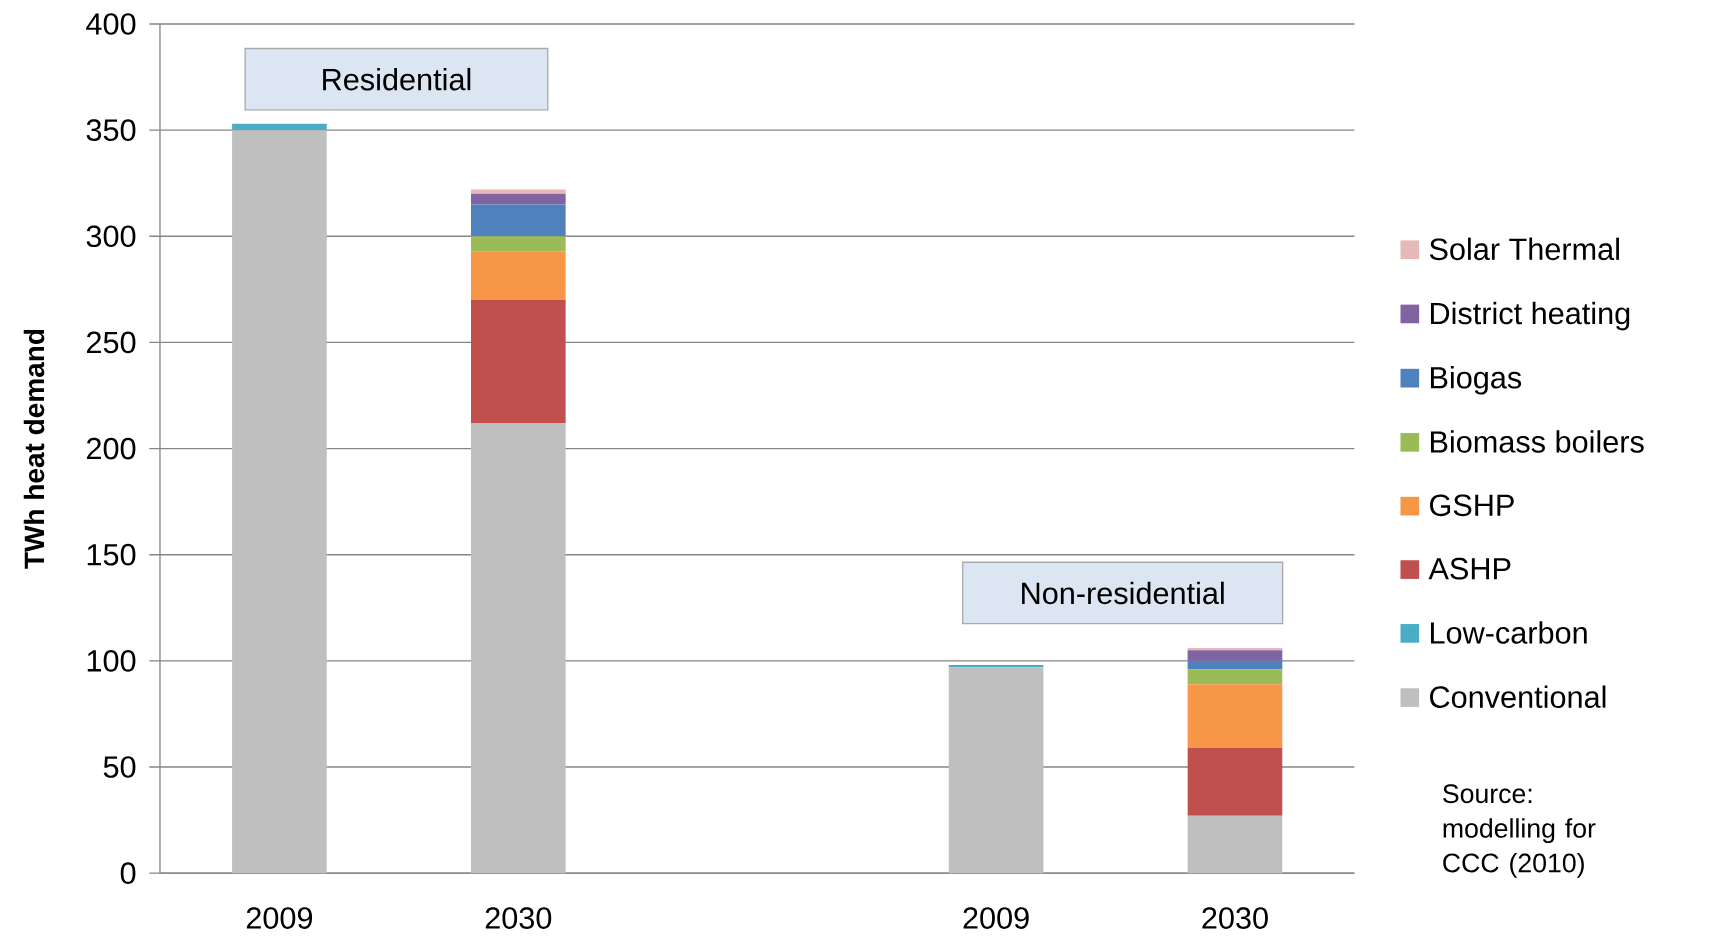  I want to click on y-tick-label: 100, so click(111, 660).